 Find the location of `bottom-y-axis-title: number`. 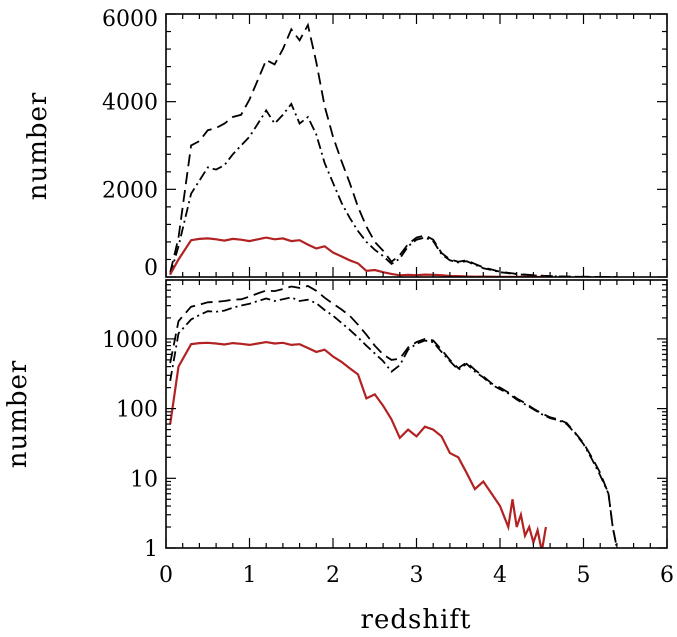

bottom-y-axis-title: number is located at coordinates (18, 414).